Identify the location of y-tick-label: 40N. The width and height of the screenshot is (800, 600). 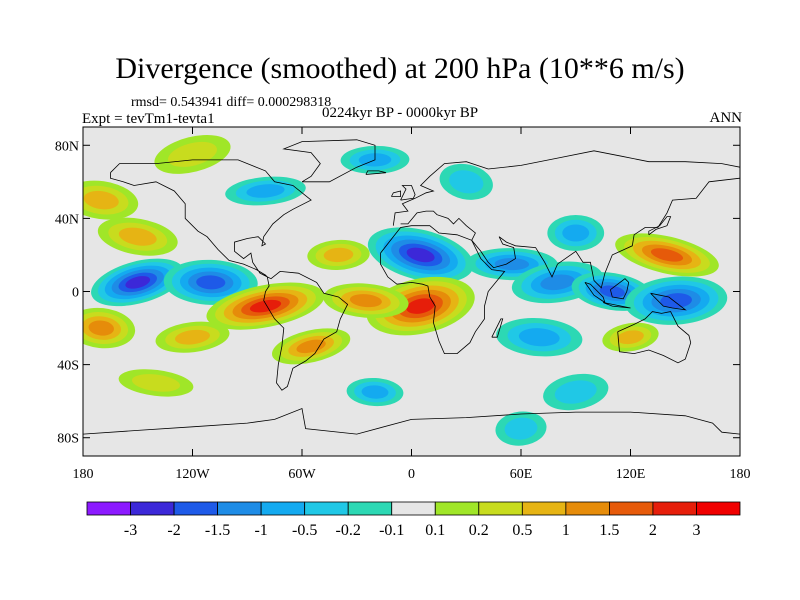
(67, 219).